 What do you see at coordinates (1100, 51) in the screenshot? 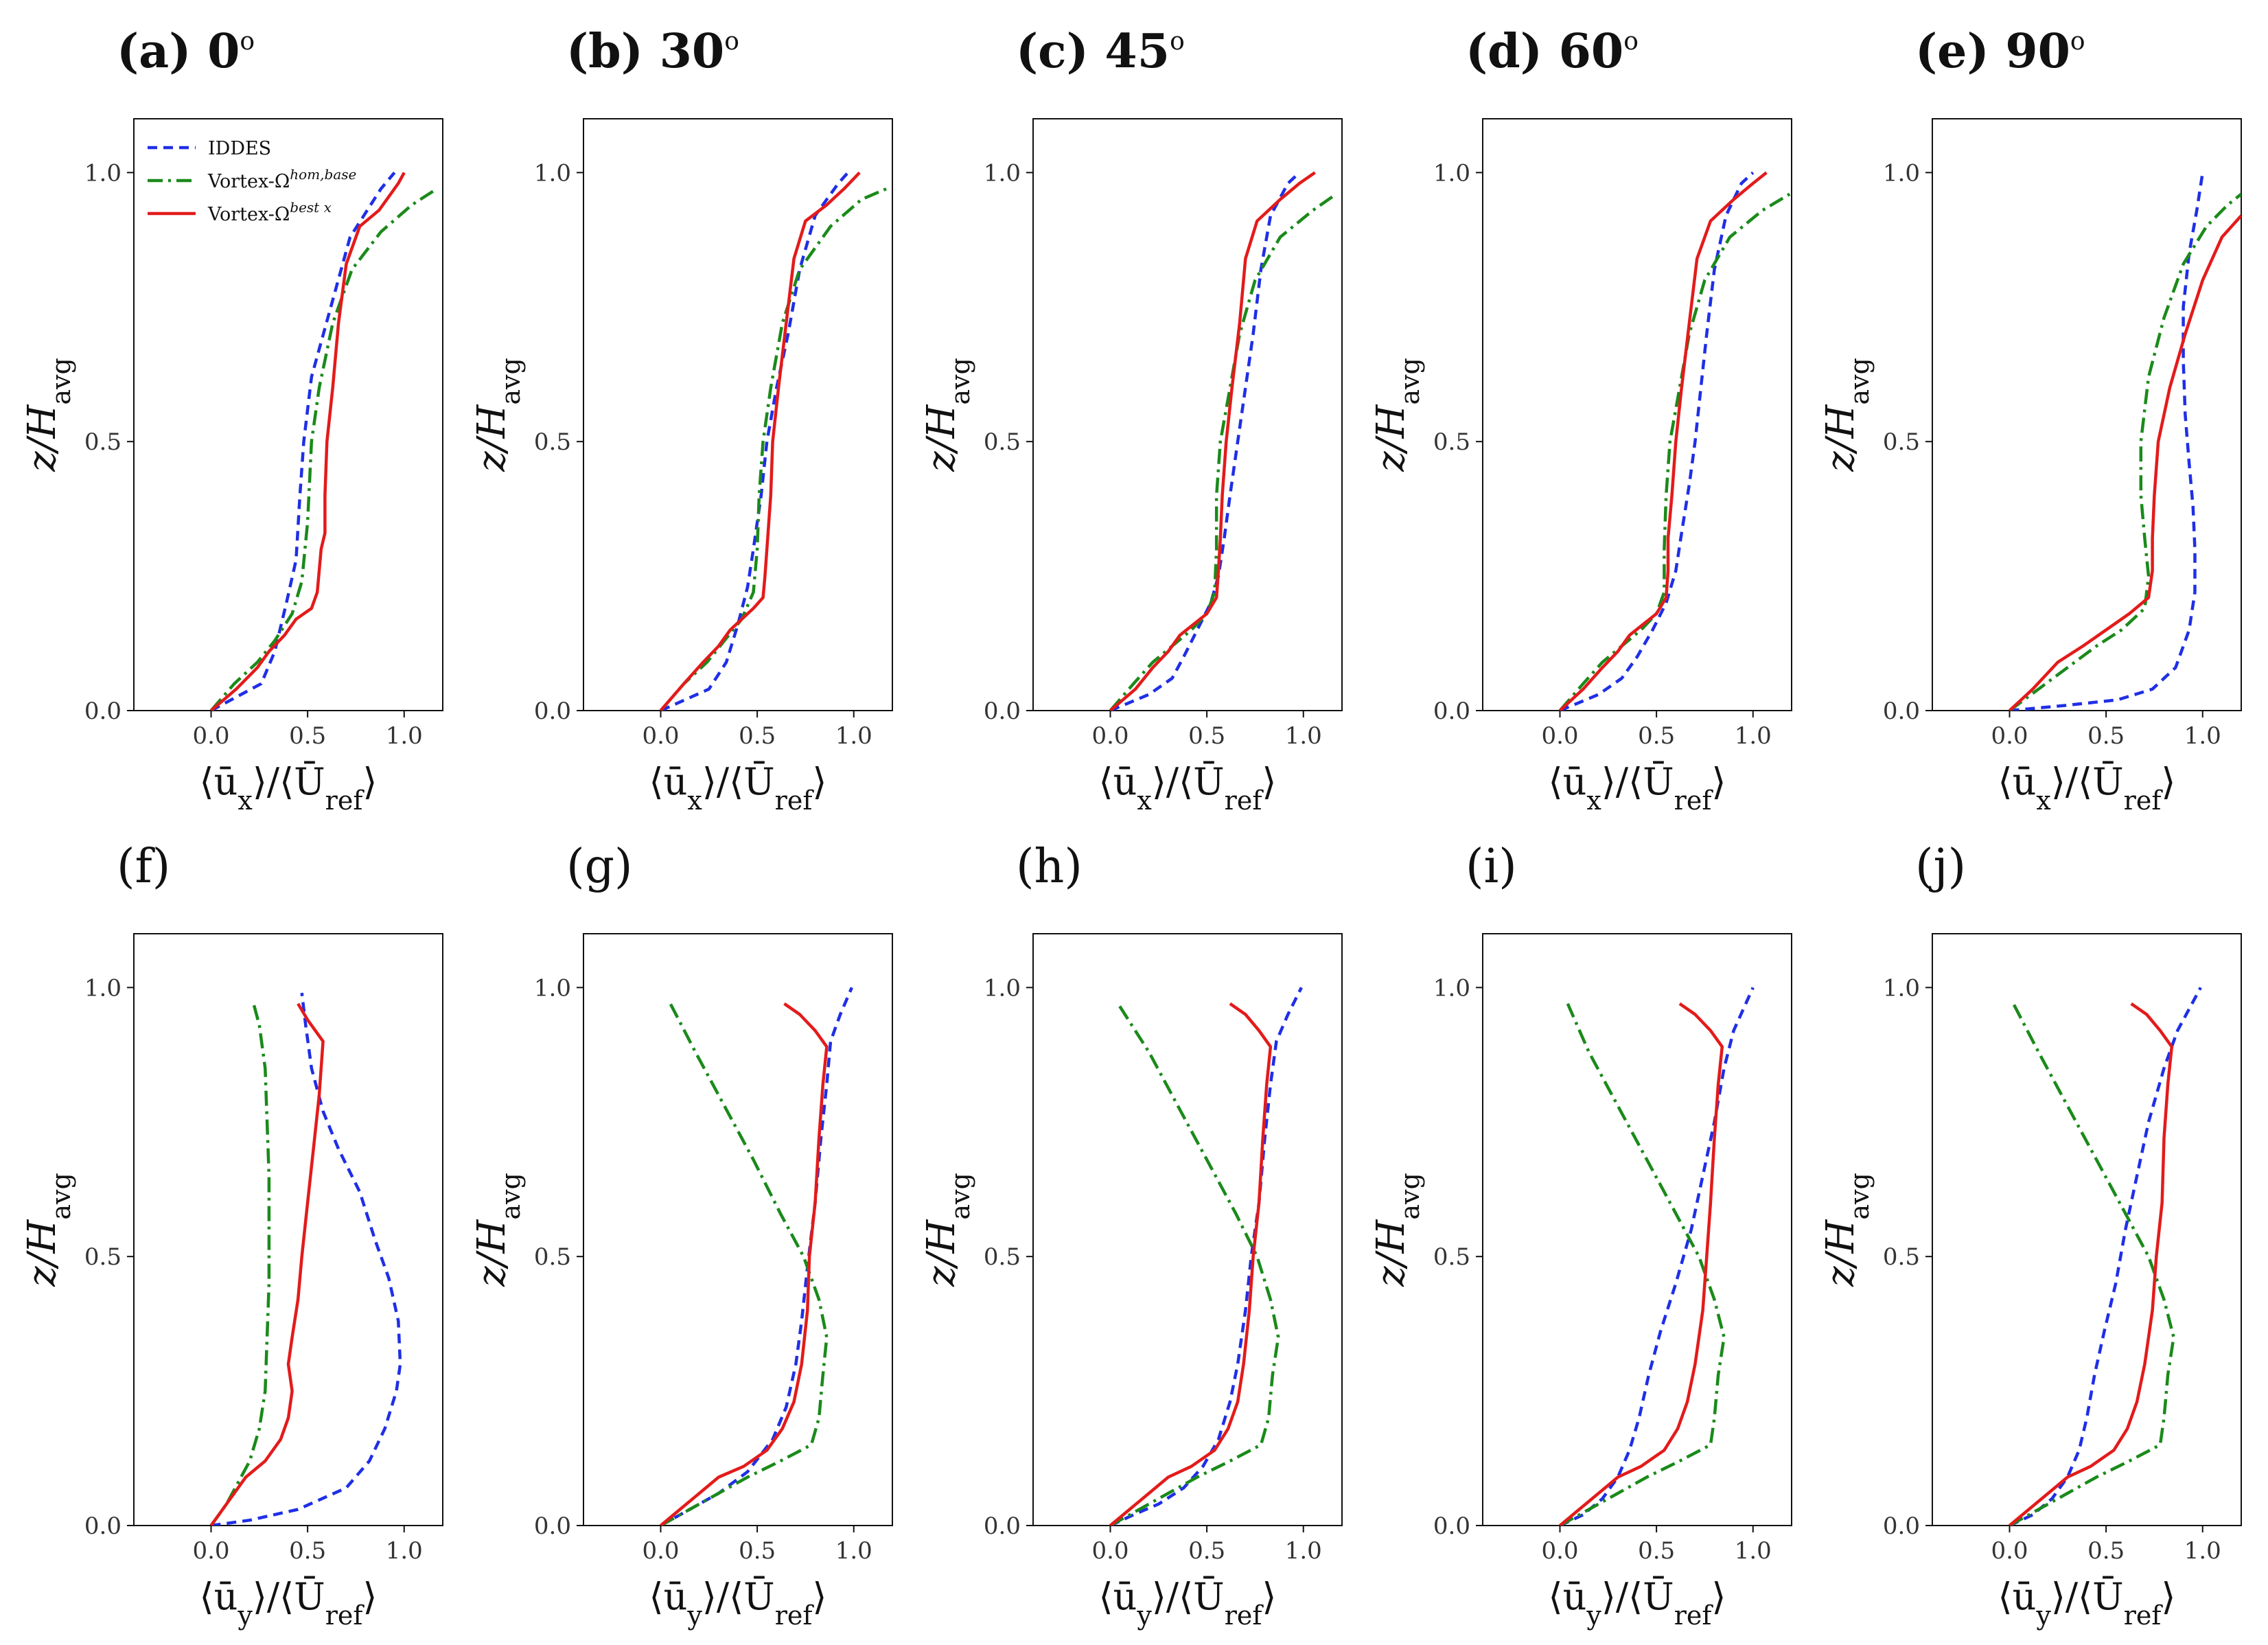
I see `panel-title: (c) 45o` at bounding box center [1100, 51].